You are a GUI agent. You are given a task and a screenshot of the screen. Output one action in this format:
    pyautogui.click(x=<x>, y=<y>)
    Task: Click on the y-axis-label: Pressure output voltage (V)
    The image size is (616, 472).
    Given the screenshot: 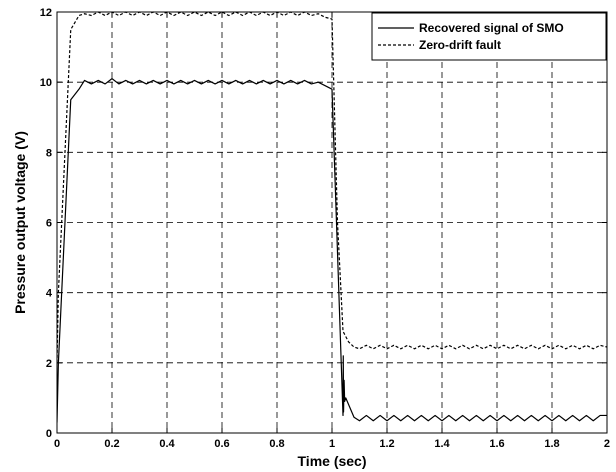 What is the action you would take?
    pyautogui.click(x=20, y=222)
    